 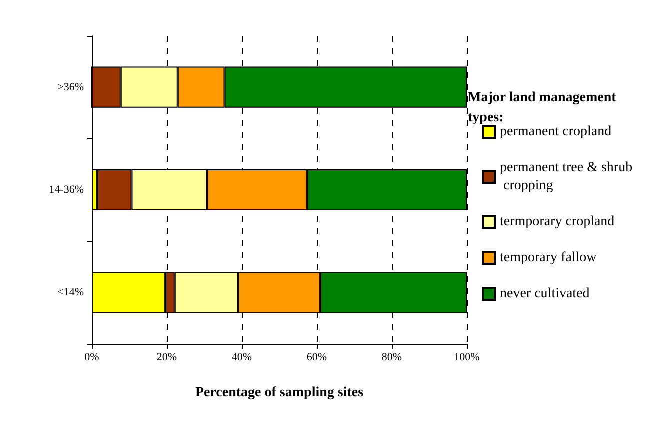 What do you see at coordinates (467, 358) in the screenshot?
I see `x-tick-label: 100%` at bounding box center [467, 358].